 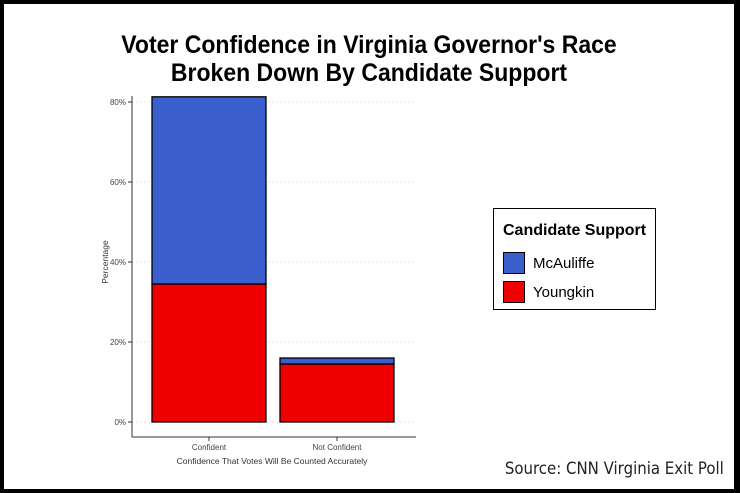 I want to click on x-tick-label-confident: Confident, so click(x=209, y=447).